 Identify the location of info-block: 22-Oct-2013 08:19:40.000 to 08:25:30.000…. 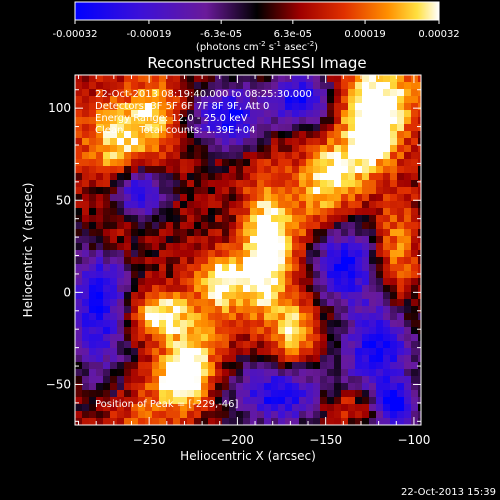
(203, 112).